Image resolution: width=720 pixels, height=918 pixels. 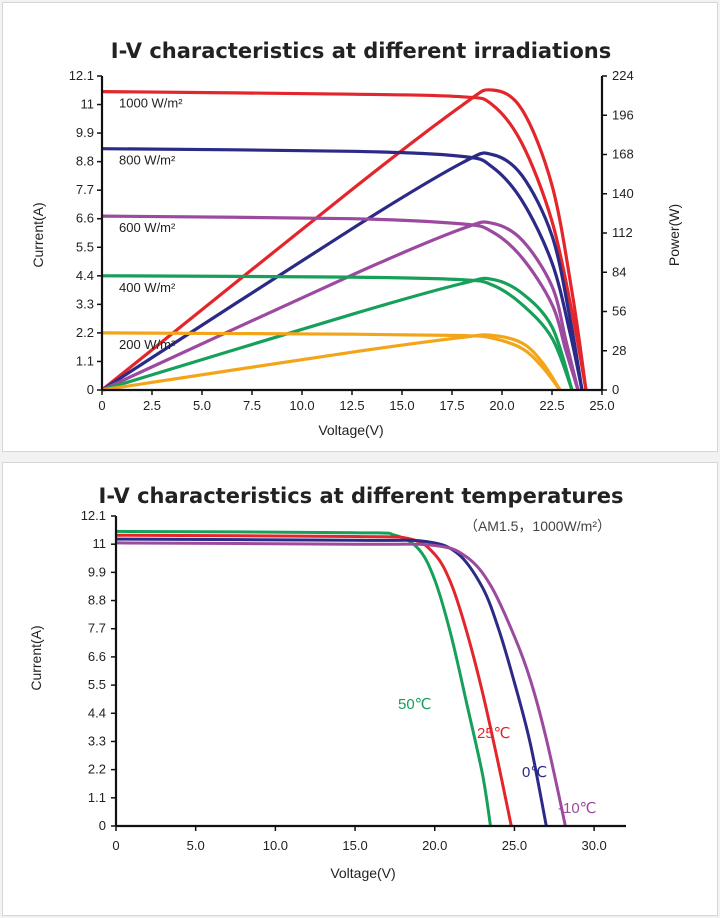 I want to click on y2-tick-label: 84, so click(x=619, y=271).